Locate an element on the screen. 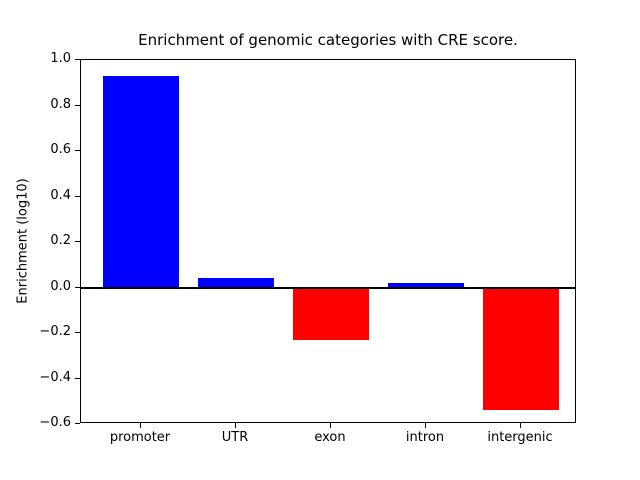 Image resolution: width=640 pixels, height=480 pixels. bar-promoter is located at coordinates (141, 181).